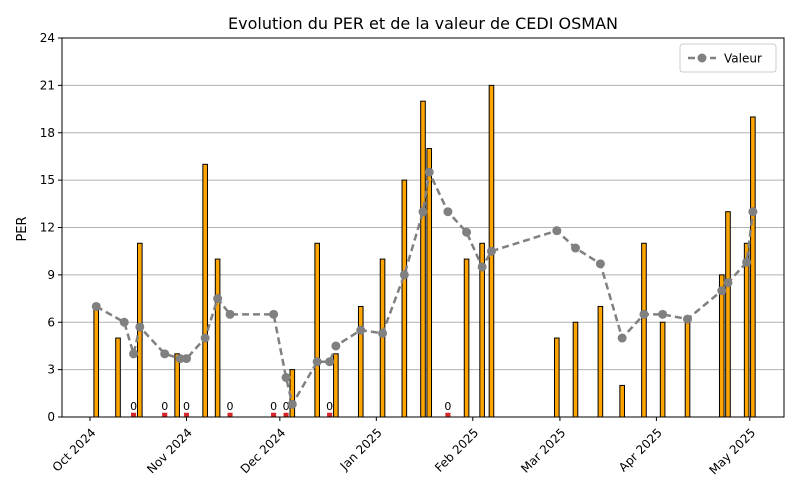 This screenshot has height=504, width=800. What do you see at coordinates (51, 417) in the screenshot?
I see `y-tick-label: 0` at bounding box center [51, 417].